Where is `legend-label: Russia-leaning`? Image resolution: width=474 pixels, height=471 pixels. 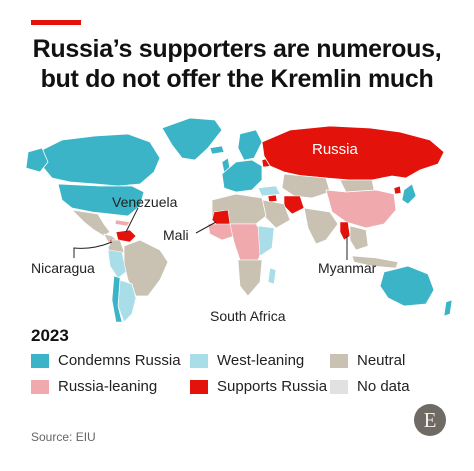
legend-label: Russia-leaning is located at coordinates (108, 386).